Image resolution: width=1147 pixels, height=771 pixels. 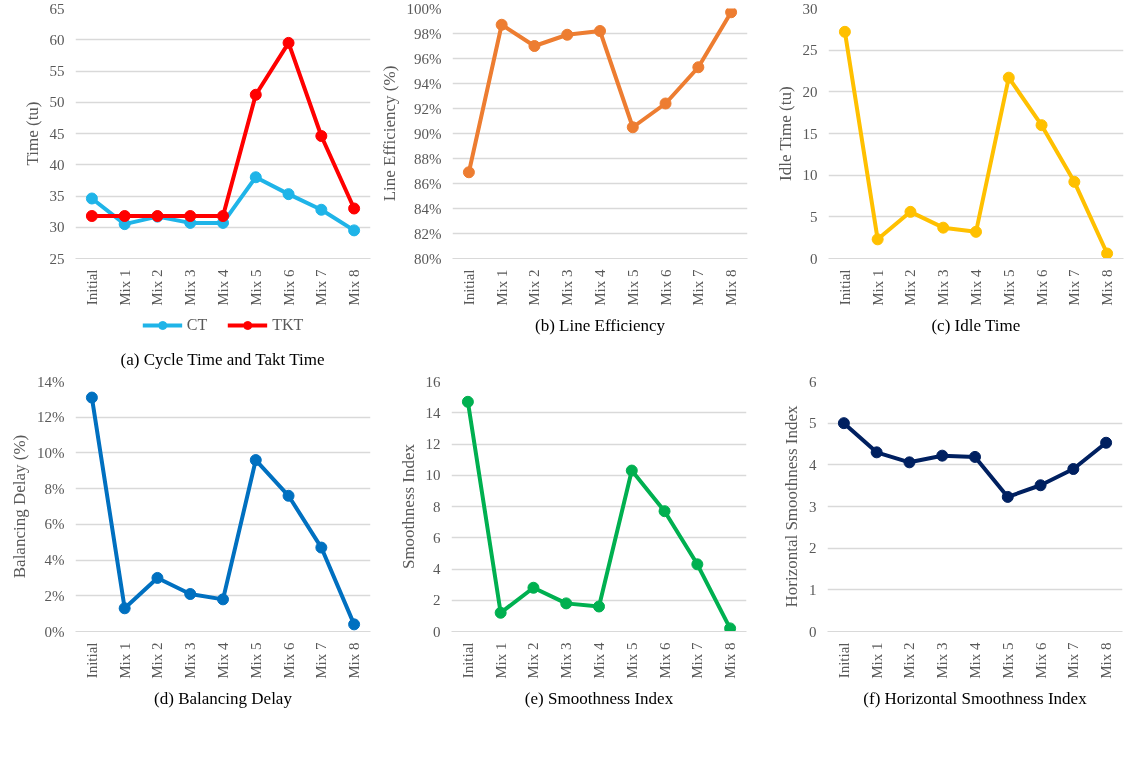 What do you see at coordinates (433, 444) in the screenshot?
I see `y-tick-label: 12` at bounding box center [433, 444].